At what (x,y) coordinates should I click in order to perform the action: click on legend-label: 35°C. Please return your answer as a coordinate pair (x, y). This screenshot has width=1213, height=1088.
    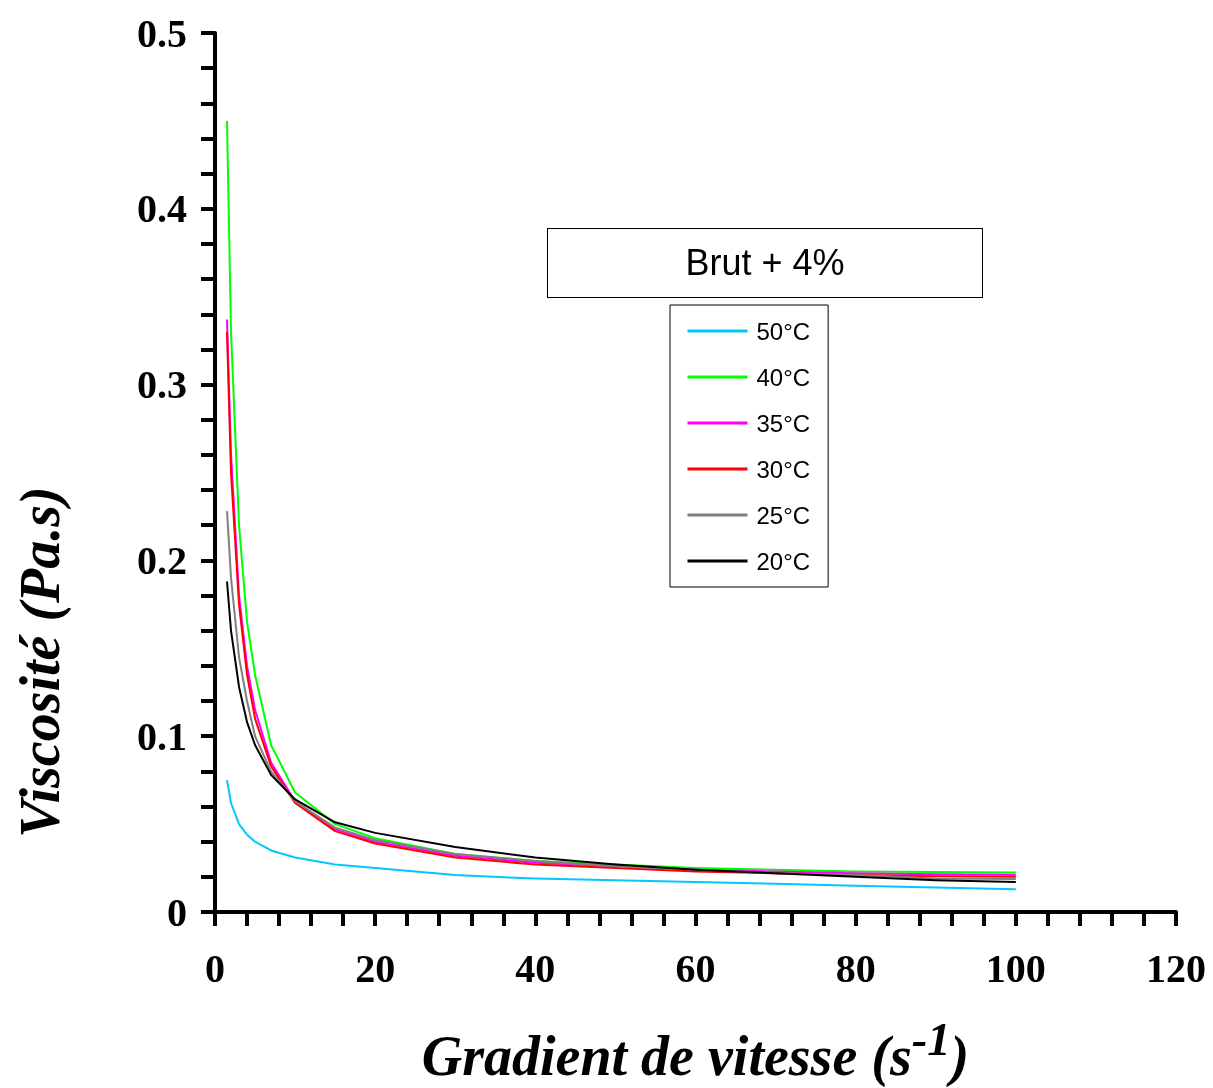
    Looking at the image, I should click on (783, 423).